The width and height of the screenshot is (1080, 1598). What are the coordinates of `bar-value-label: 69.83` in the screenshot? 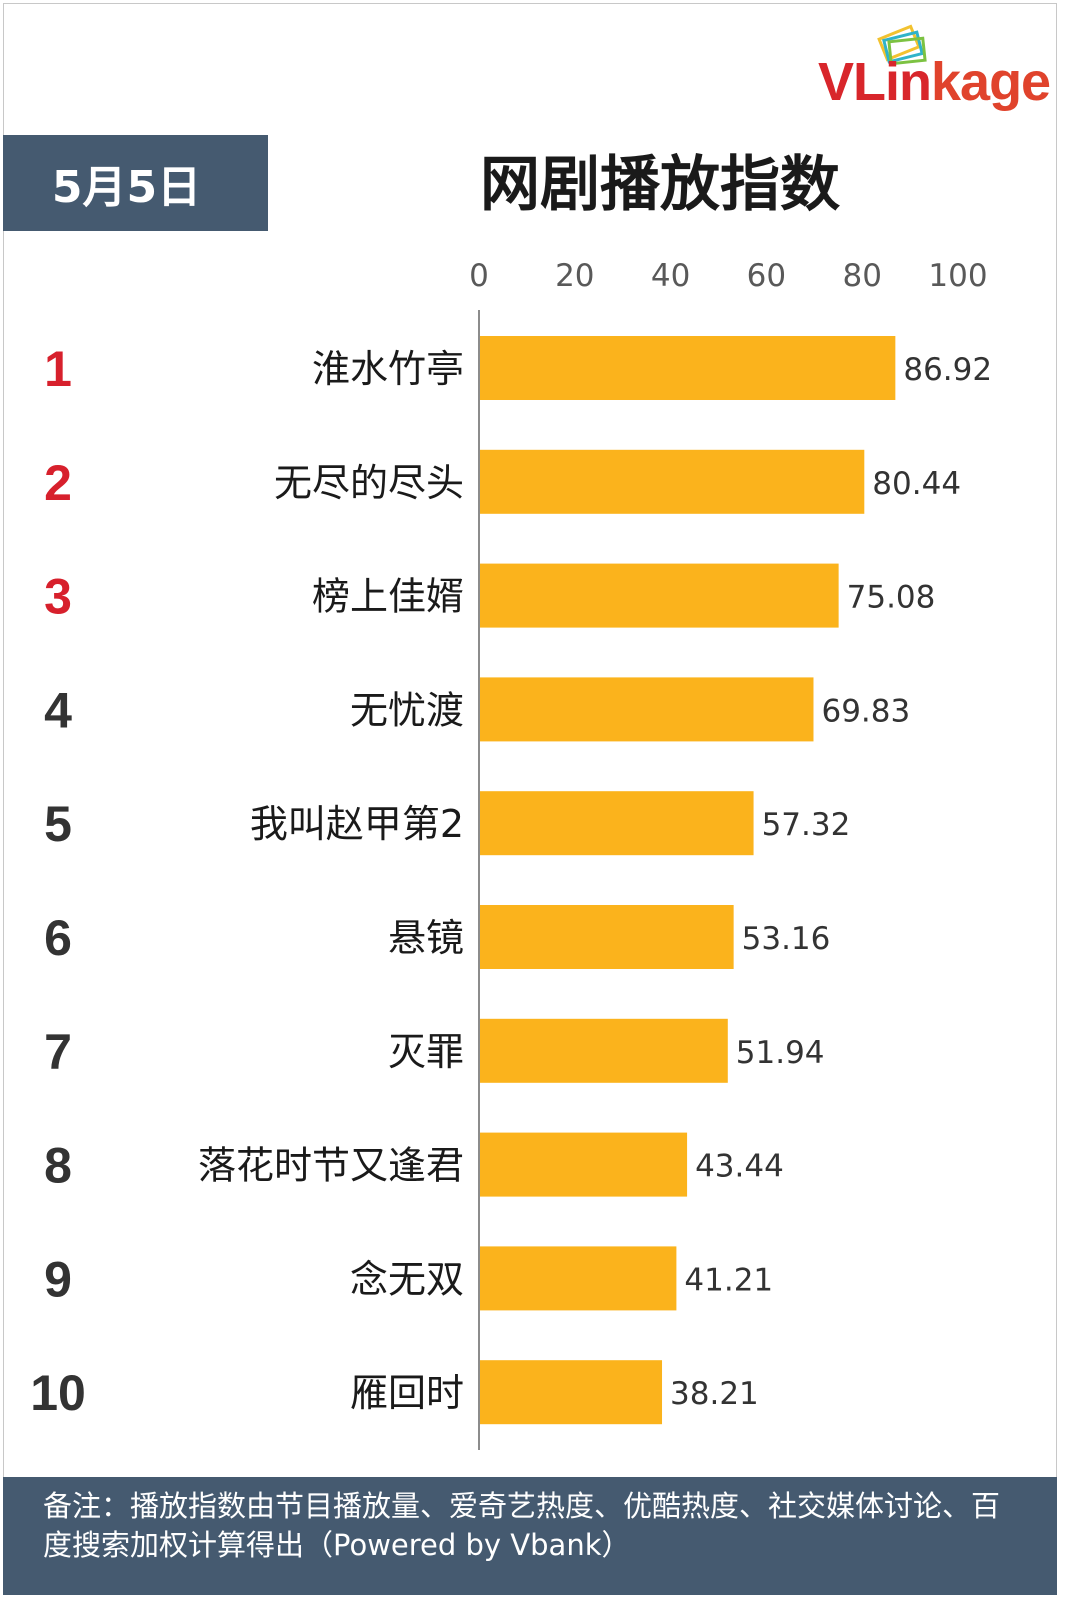 It's located at (865, 711).